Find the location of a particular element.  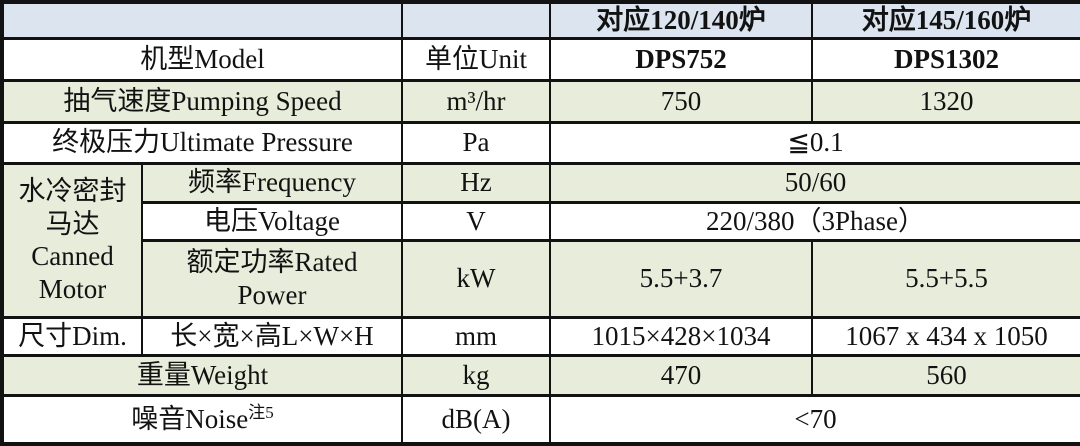

noise-footnote-ref: 注5 is located at coordinates (261, 413).